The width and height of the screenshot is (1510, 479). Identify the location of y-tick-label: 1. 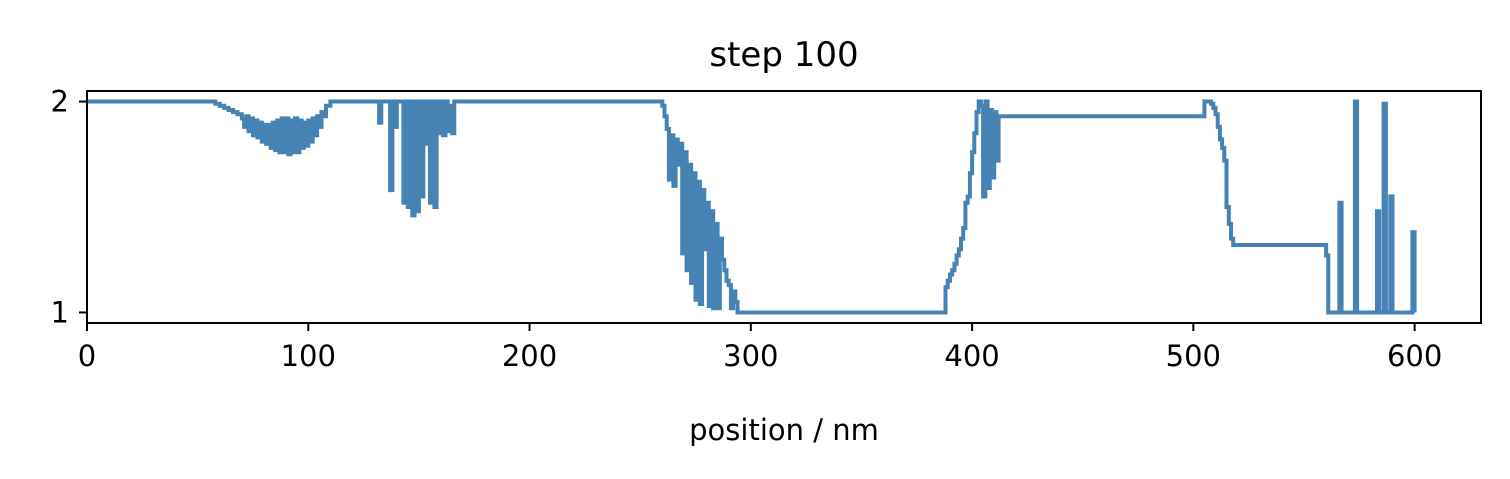
(60, 312).